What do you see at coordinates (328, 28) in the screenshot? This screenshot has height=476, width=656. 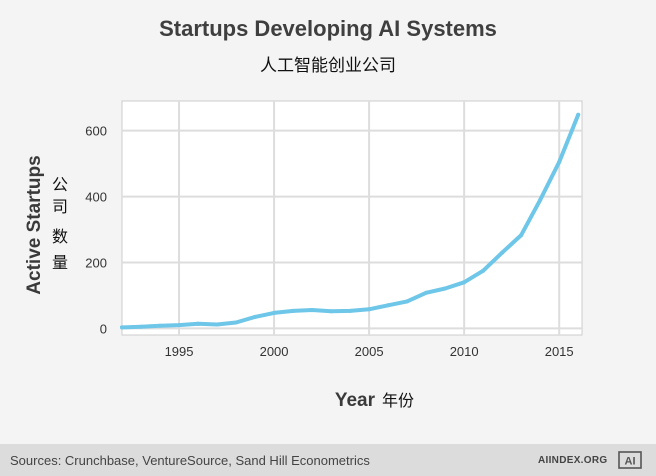 I see `chart-title: Startups Developing AI Systems` at bounding box center [328, 28].